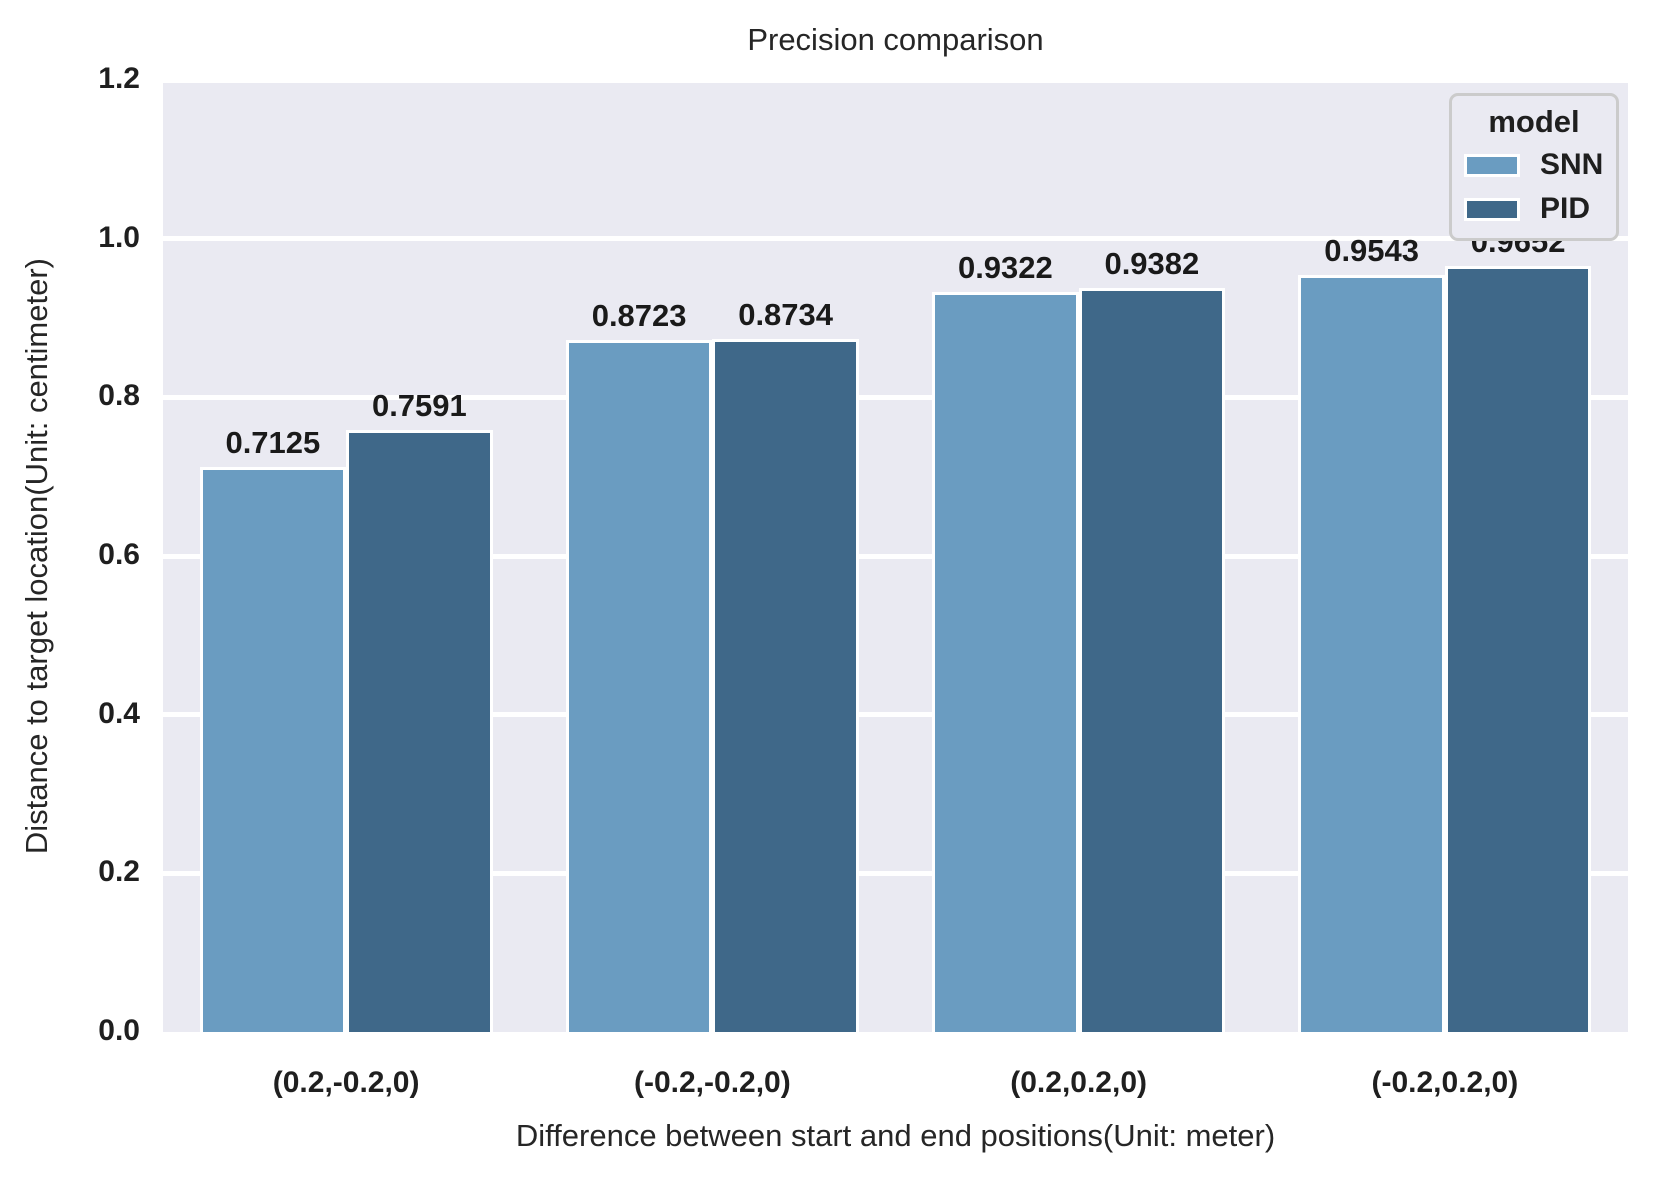 The height and width of the screenshot is (1184, 1663). I want to click on legend-title: model, so click(1534, 121).